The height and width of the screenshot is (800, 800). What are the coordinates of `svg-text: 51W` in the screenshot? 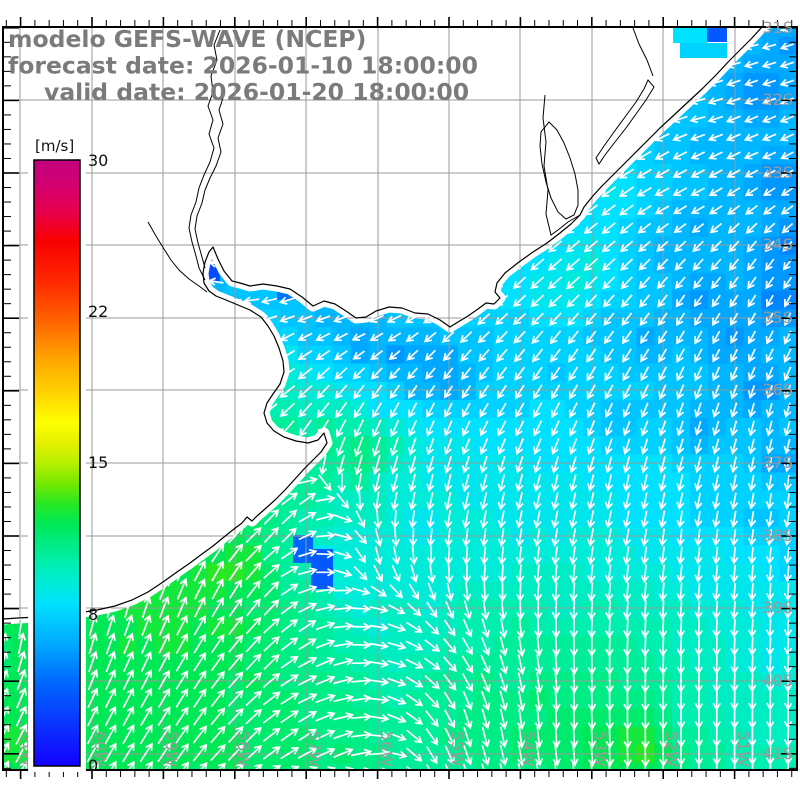 It's located at (743, 749).